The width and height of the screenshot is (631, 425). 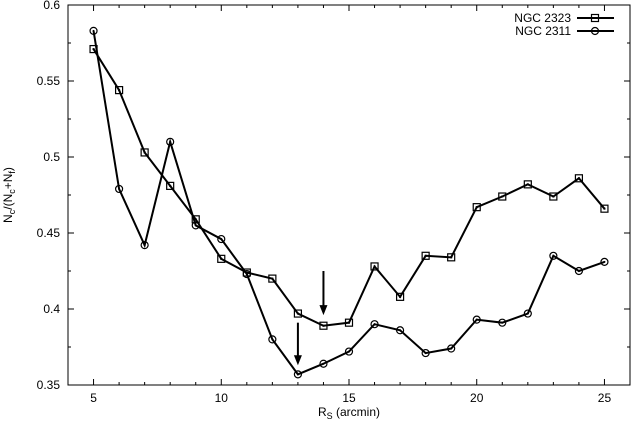 I want to click on annotations, so click(x=310, y=318).